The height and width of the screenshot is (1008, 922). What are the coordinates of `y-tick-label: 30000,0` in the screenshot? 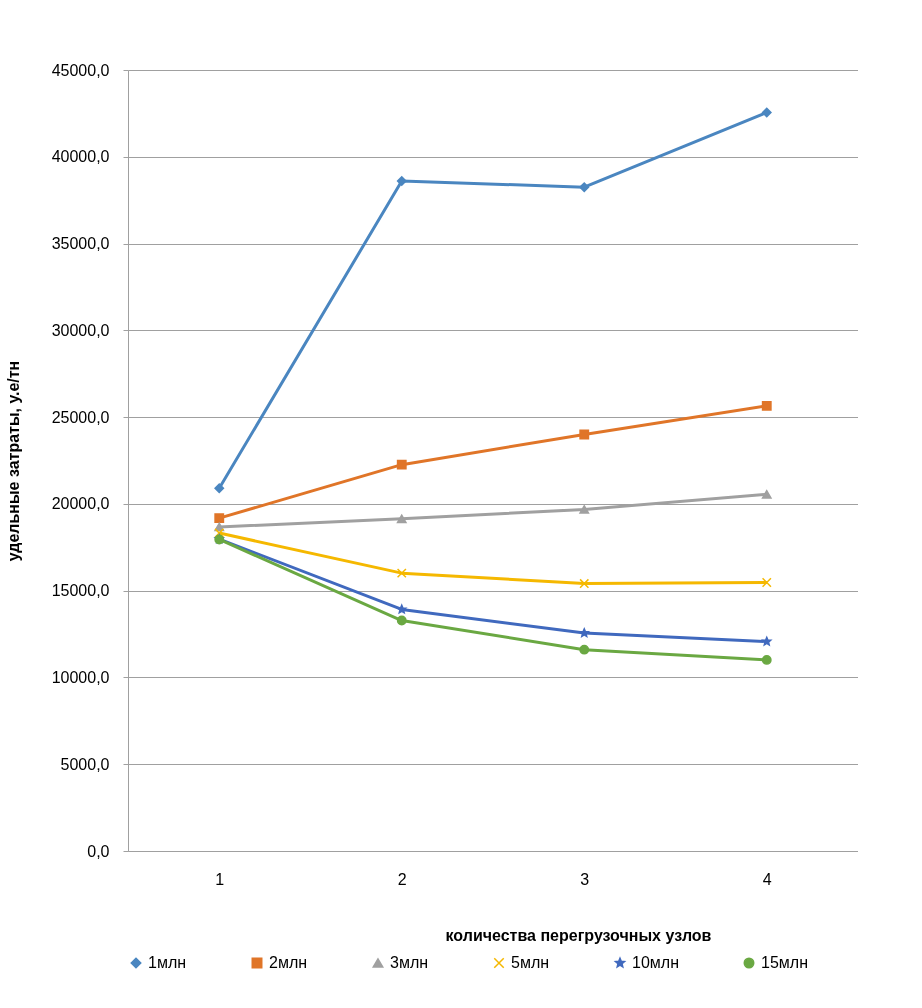 It's located at (80, 330).